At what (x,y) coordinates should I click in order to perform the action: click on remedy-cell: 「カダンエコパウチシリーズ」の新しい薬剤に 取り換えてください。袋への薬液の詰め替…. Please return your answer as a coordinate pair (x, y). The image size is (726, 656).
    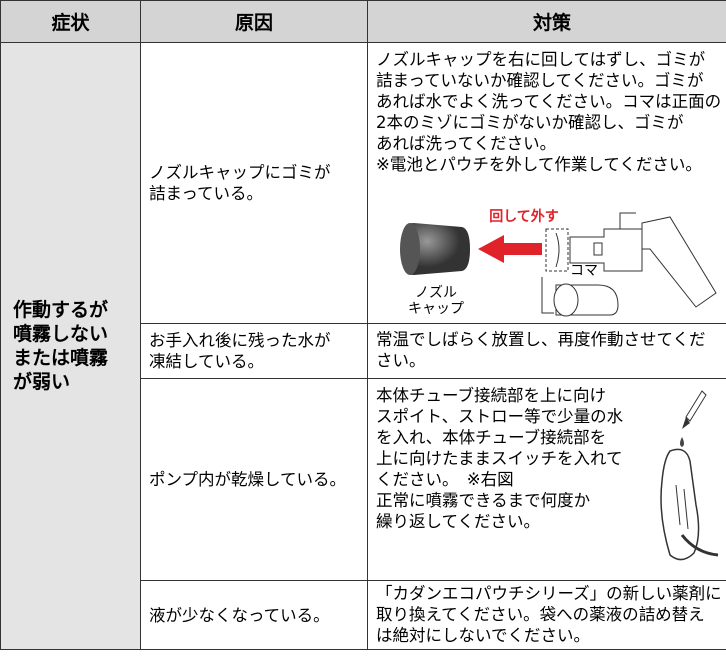
    Looking at the image, I should click on (546, 615).